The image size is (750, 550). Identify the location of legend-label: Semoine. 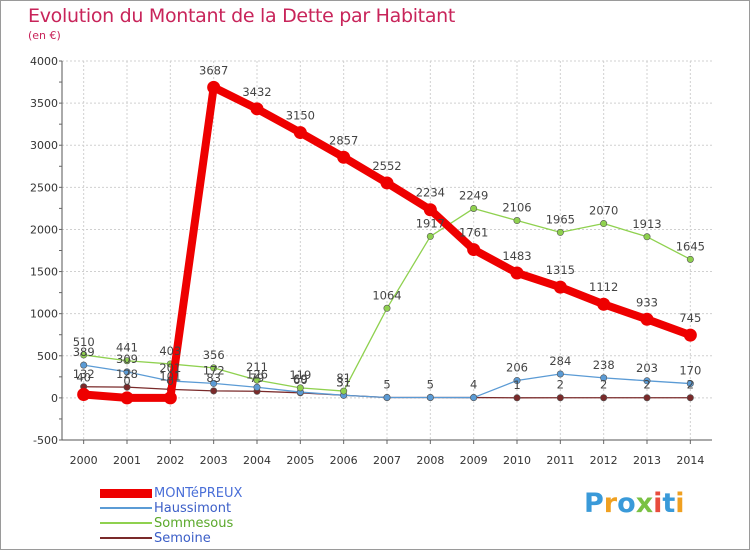
(182, 538).